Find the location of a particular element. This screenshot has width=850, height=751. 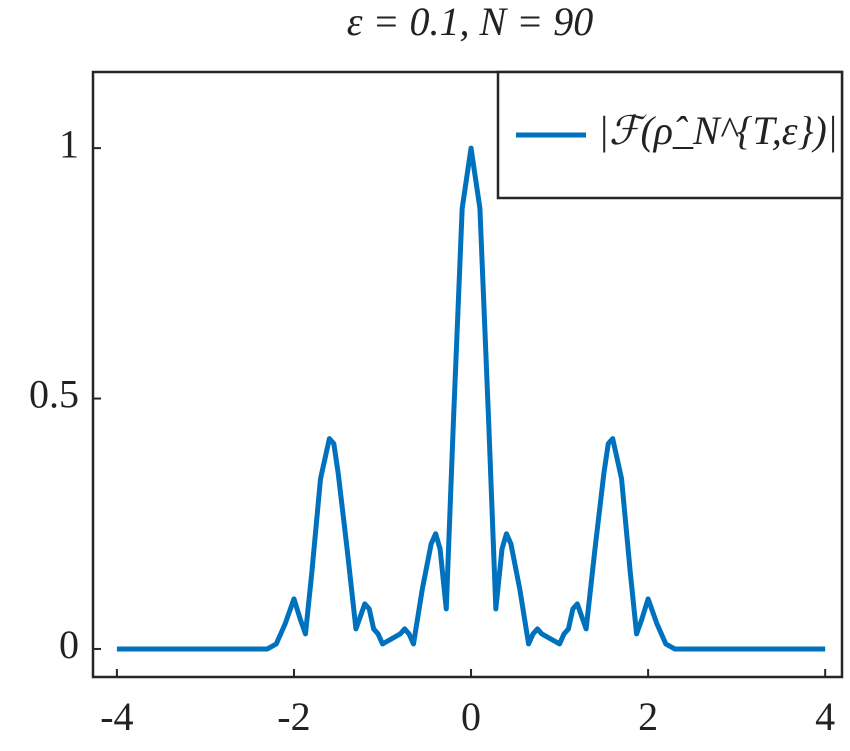

x-tick-label: 2 is located at coordinates (648, 716).